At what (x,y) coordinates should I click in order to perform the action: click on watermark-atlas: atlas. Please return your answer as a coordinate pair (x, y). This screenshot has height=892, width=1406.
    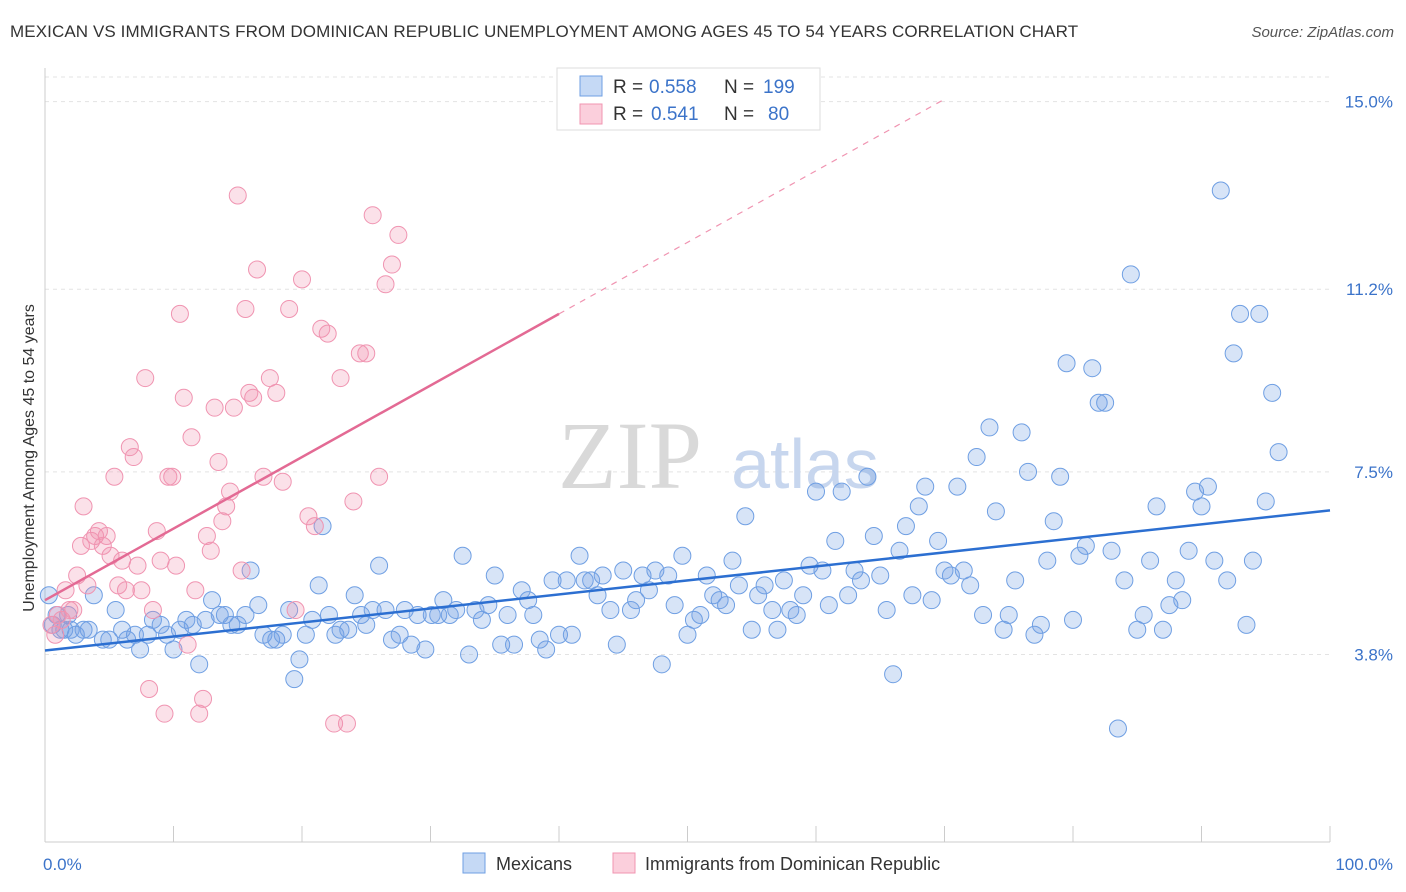
    Looking at the image, I should click on (805, 464).